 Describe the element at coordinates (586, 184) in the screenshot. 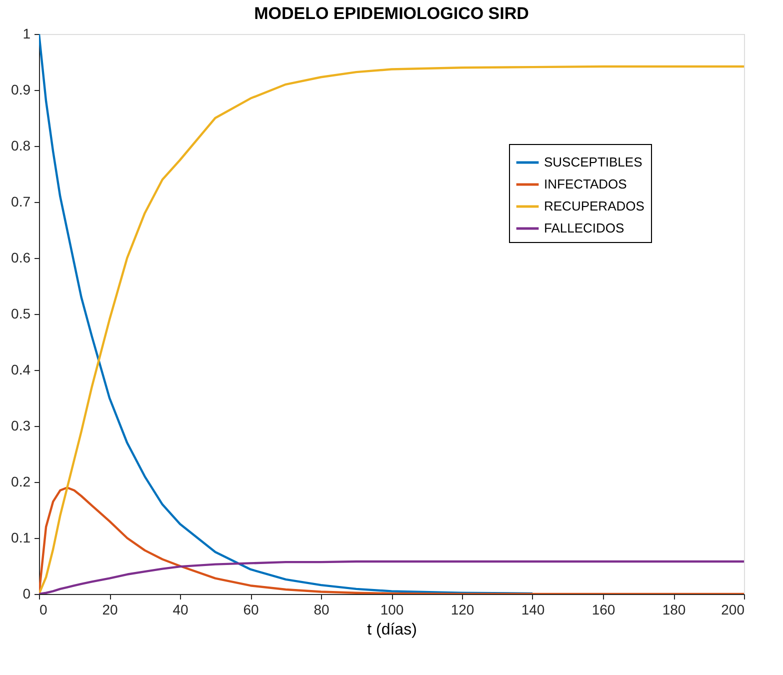

I see `legend-label: INFECTADOS` at that location.